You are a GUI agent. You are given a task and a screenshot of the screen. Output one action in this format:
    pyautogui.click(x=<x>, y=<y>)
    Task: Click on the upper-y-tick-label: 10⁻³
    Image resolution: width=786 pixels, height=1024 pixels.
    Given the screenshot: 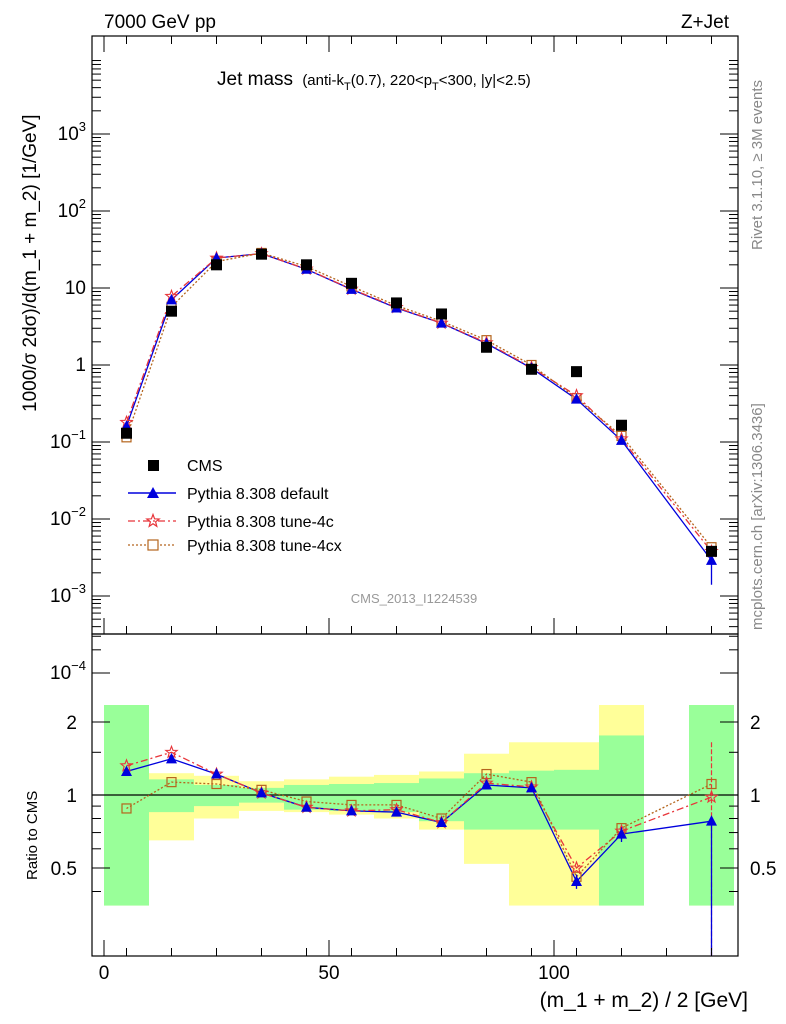 What is the action you would take?
    pyautogui.click(x=68, y=594)
    